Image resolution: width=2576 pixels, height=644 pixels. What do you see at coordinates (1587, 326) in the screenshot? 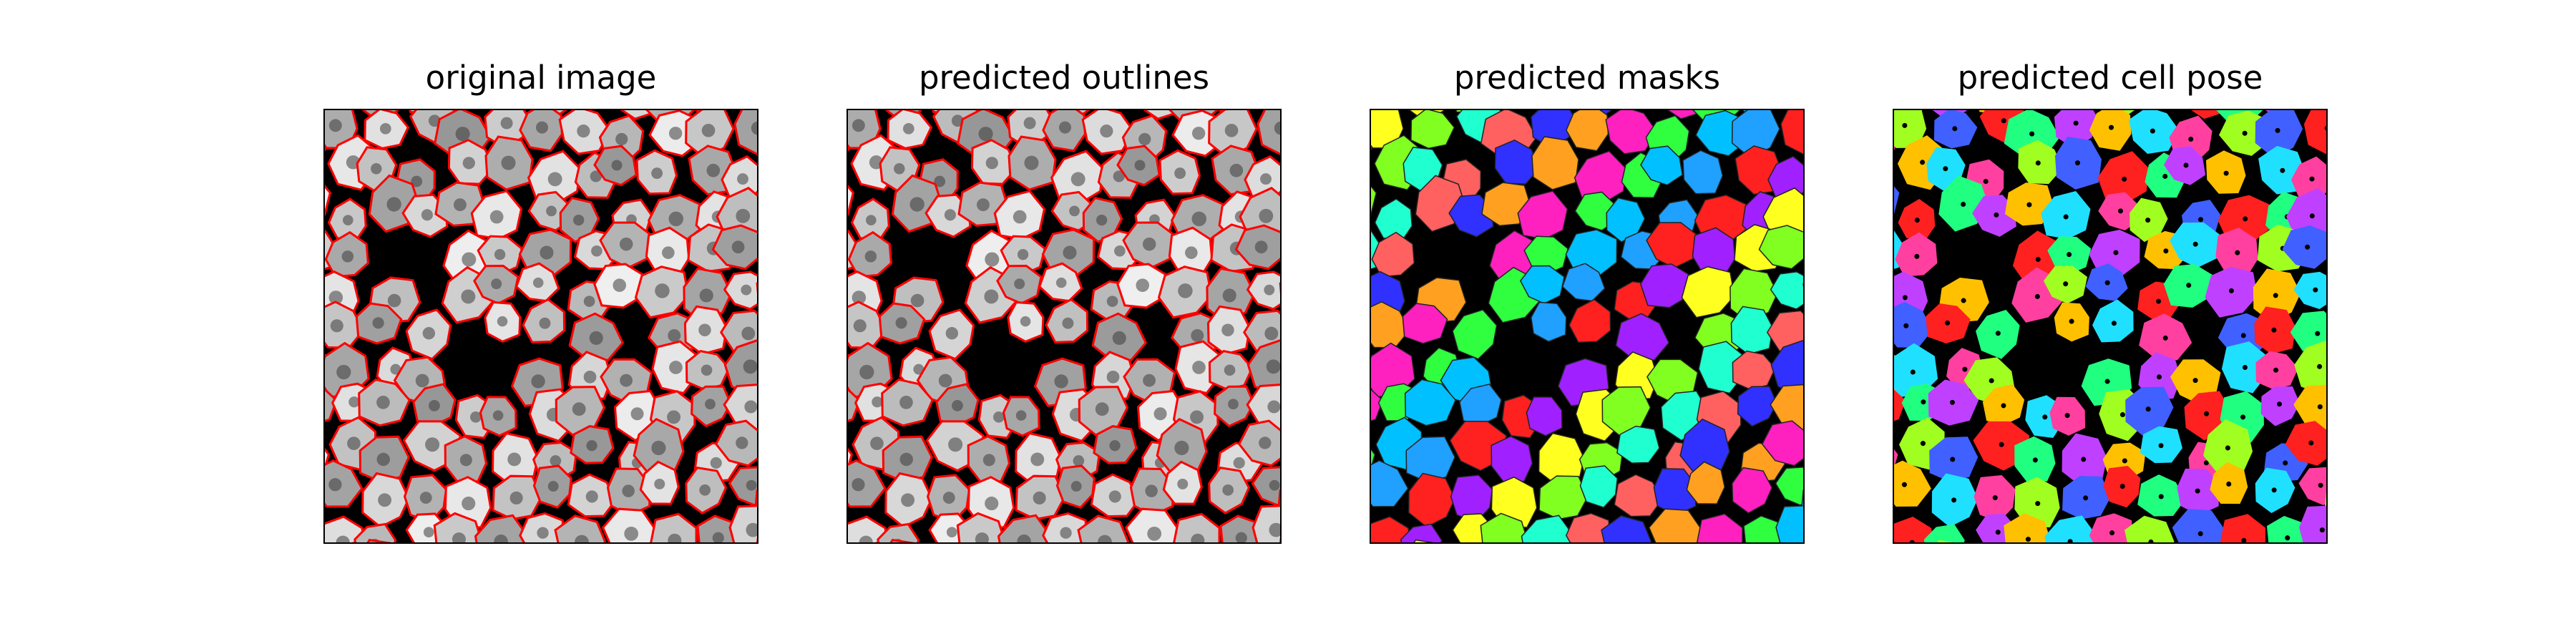
I see `predicted-masks-image` at bounding box center [1587, 326].